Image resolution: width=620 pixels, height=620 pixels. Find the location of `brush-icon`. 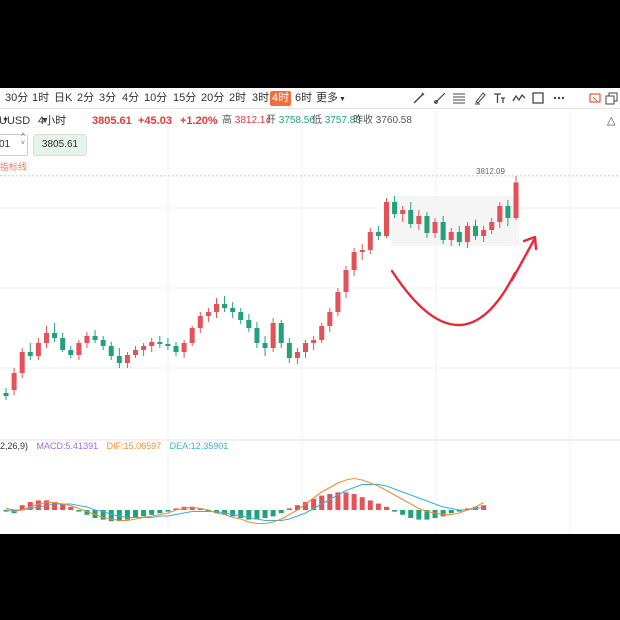

brush-icon is located at coordinates (480, 98).